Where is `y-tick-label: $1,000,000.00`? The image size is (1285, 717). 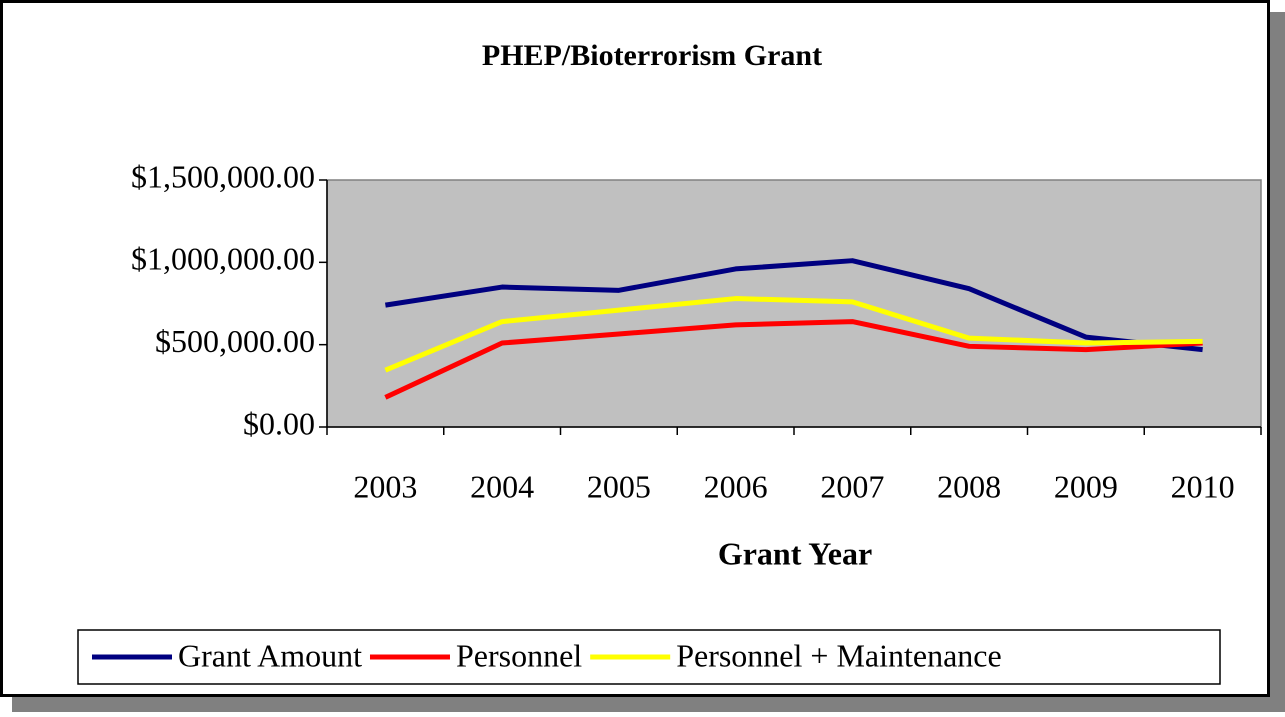
y-tick-label: $1,000,000.00 is located at coordinates (223, 259).